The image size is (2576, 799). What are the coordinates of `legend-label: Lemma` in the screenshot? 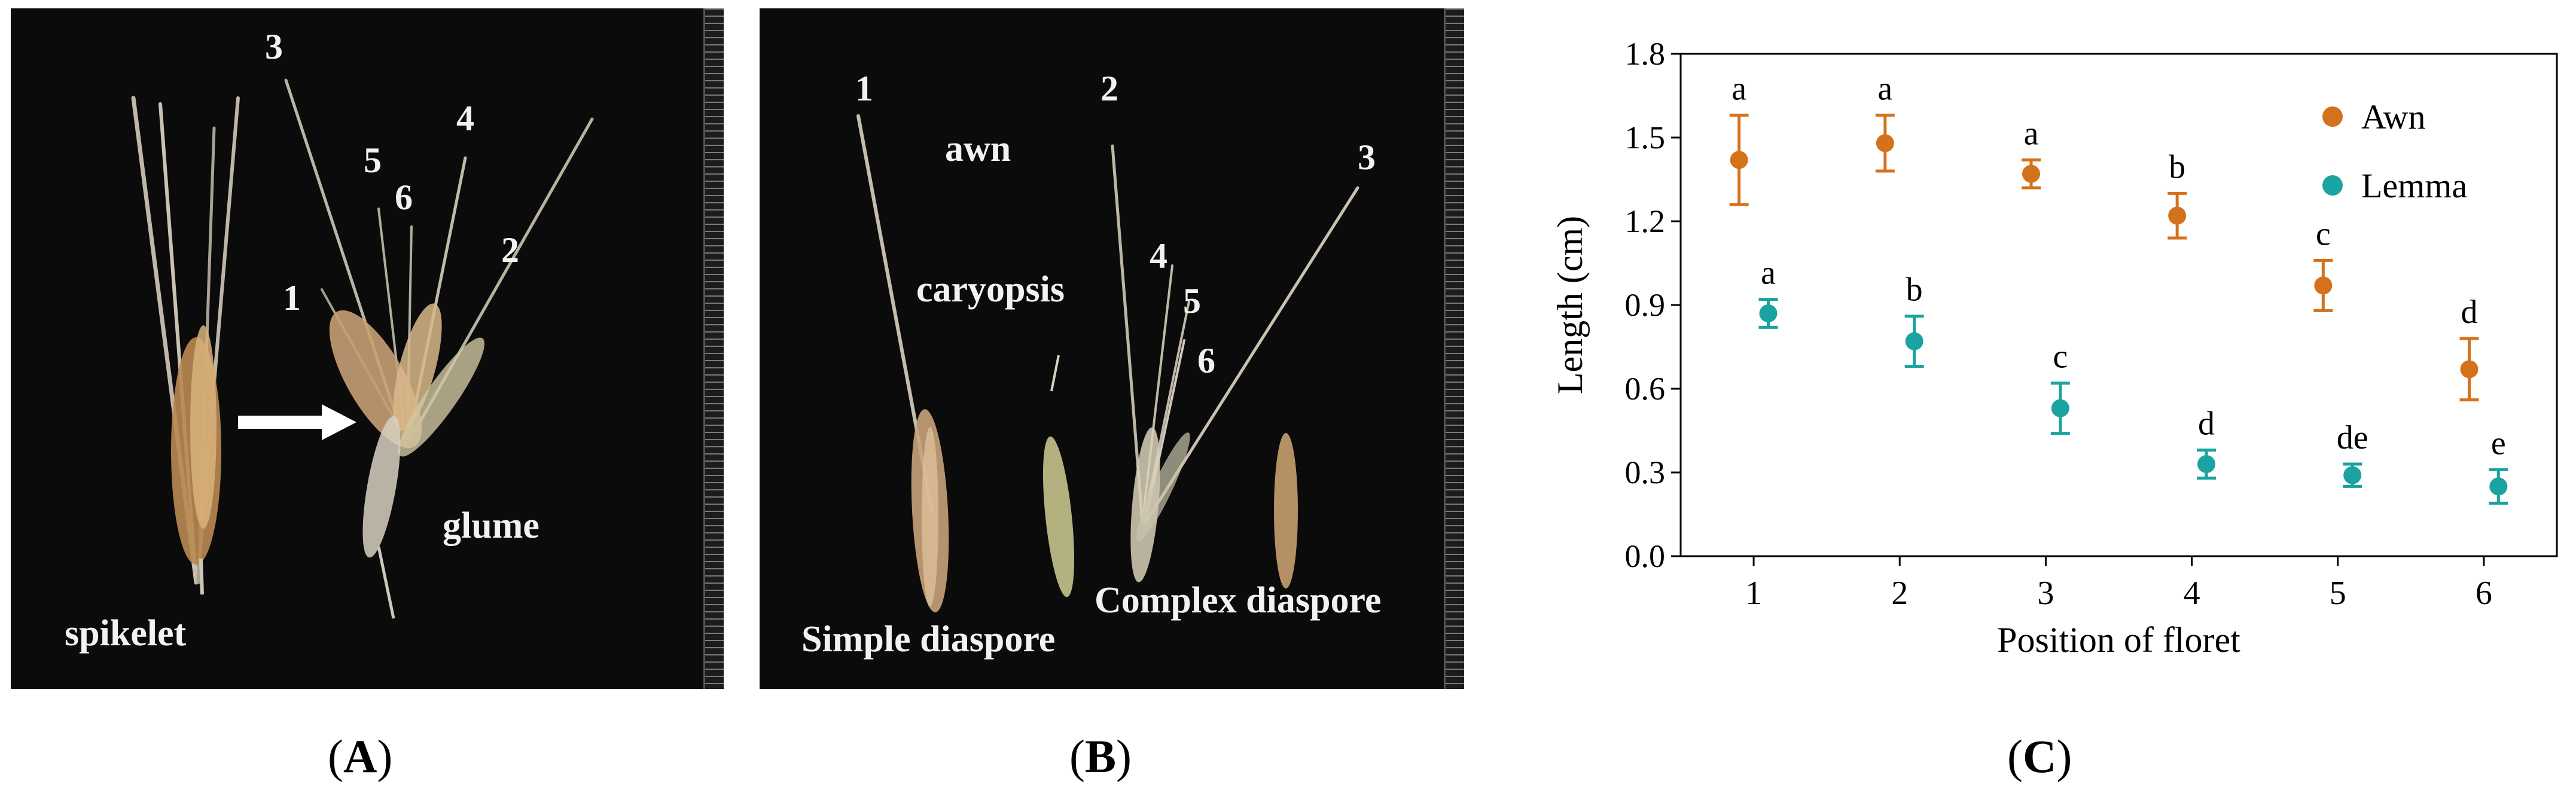 It's located at (2414, 185).